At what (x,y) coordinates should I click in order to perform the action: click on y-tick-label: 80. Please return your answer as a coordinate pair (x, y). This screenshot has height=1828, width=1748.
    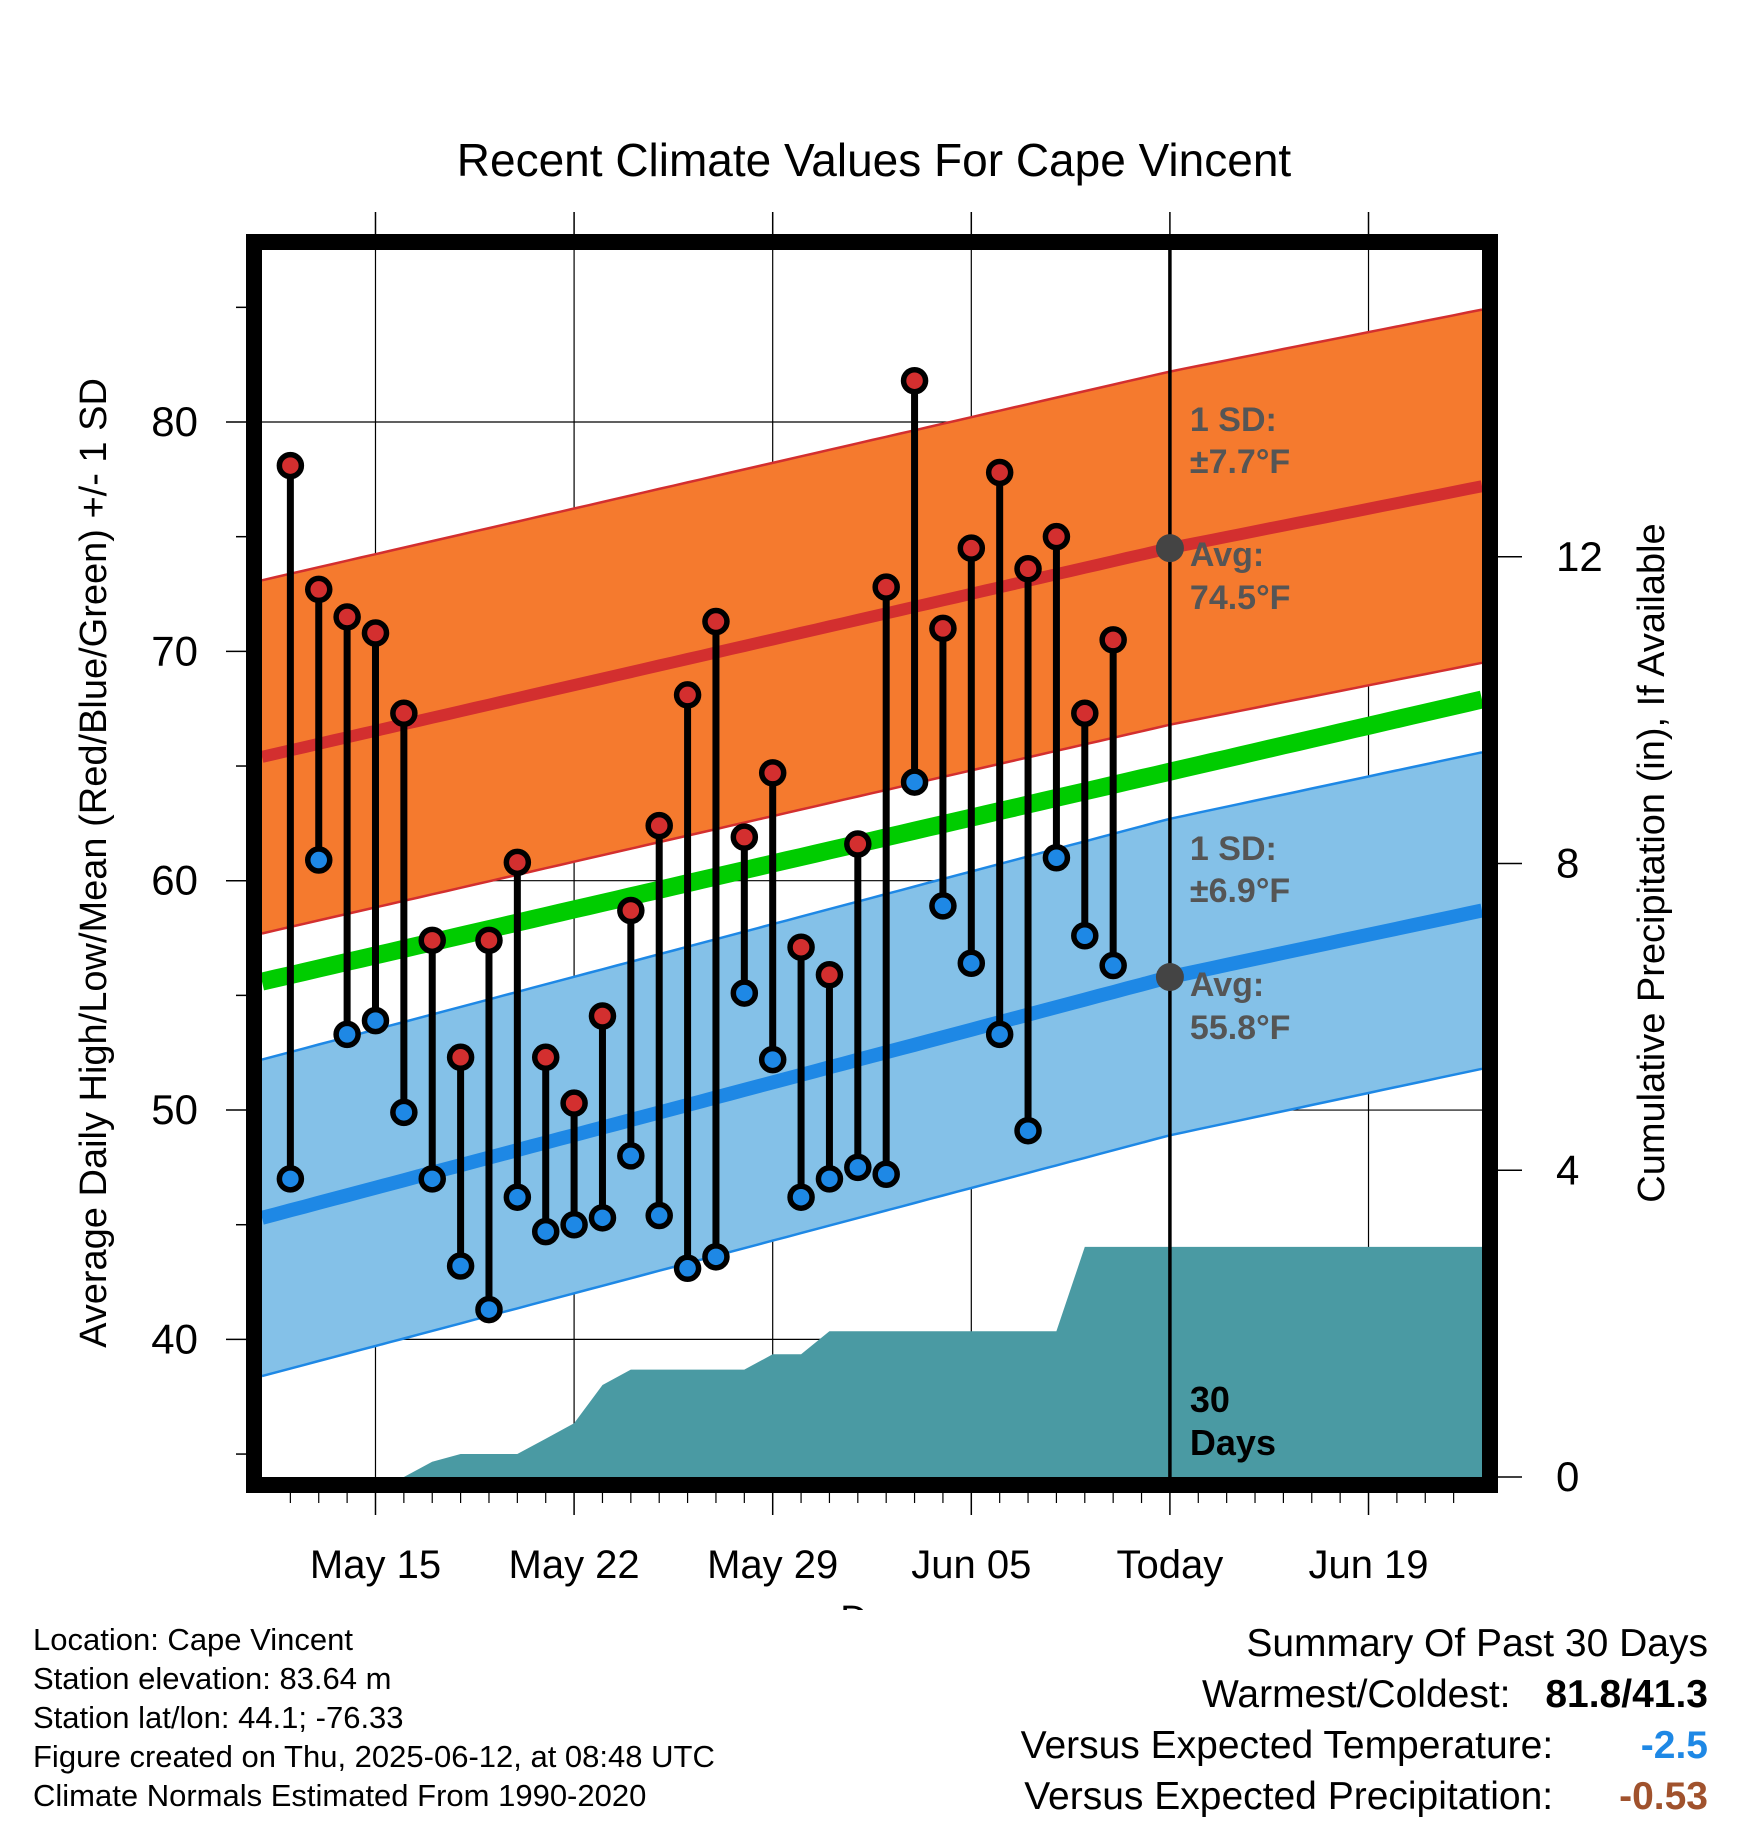
    Looking at the image, I should click on (174, 421).